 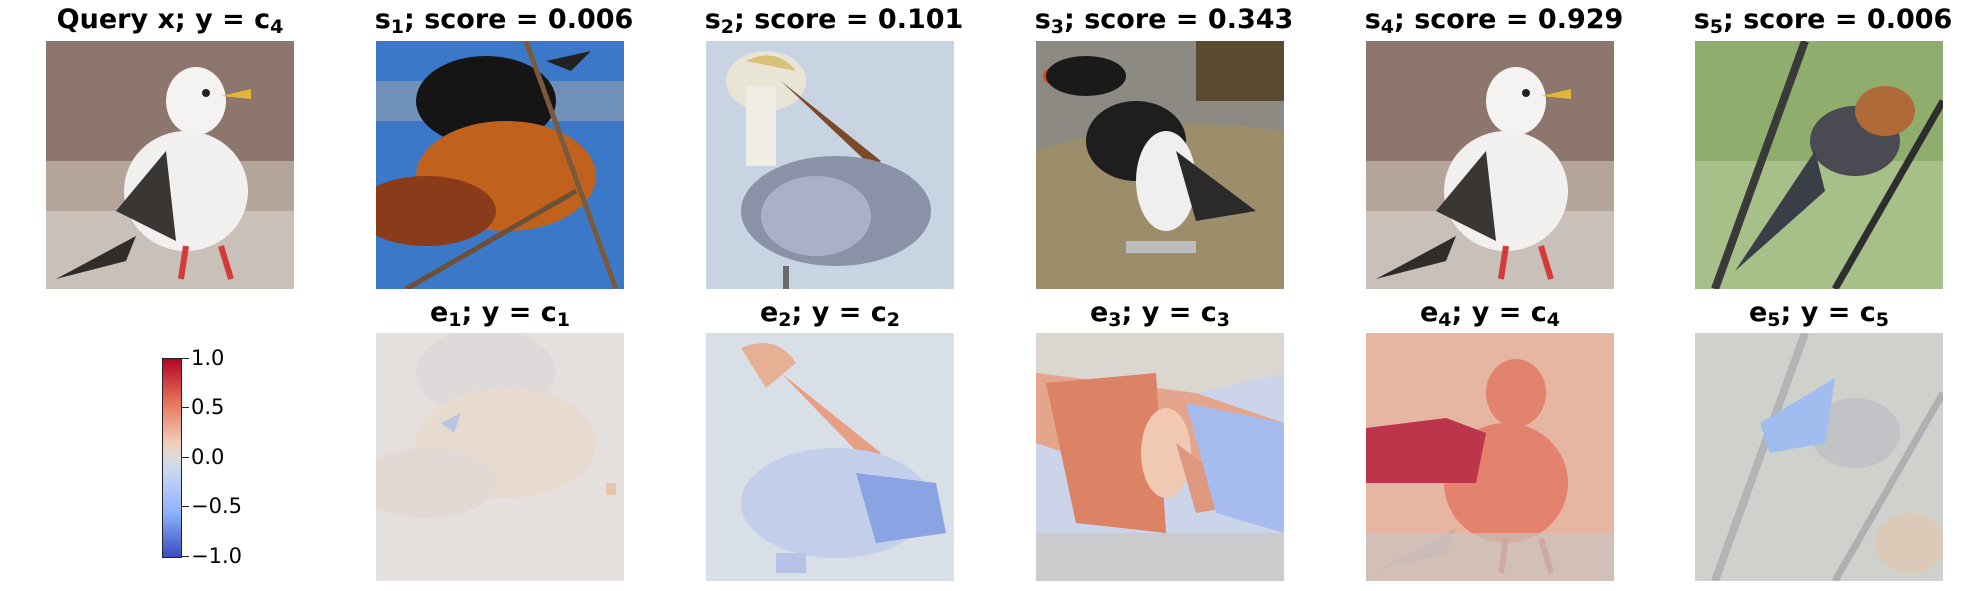 What do you see at coordinates (172, 458) in the screenshot?
I see `colorbar` at bounding box center [172, 458].